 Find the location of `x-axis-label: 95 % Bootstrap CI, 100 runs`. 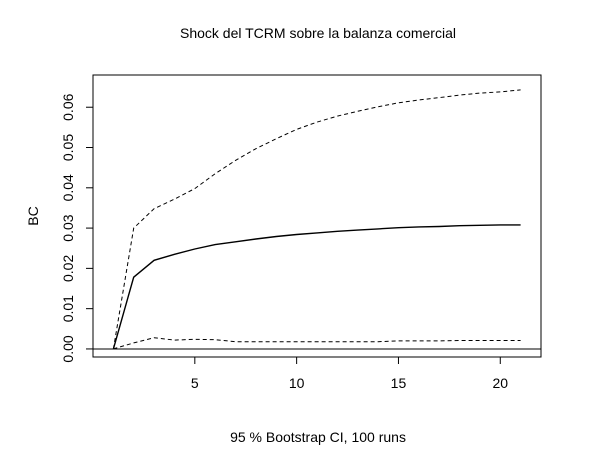

x-axis-label: 95 % Bootstrap CI, 100 runs is located at coordinates (318, 437).